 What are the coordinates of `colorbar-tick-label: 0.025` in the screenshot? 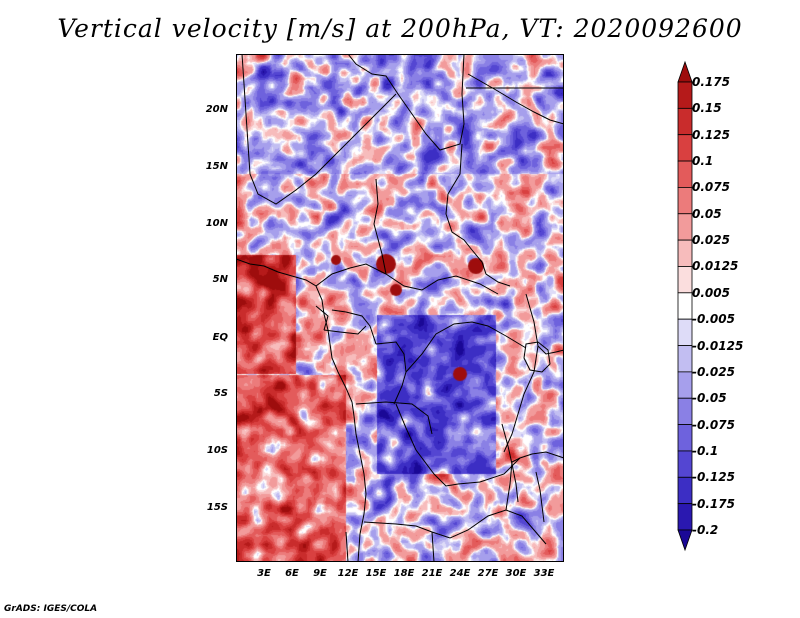 It's located at (711, 240).